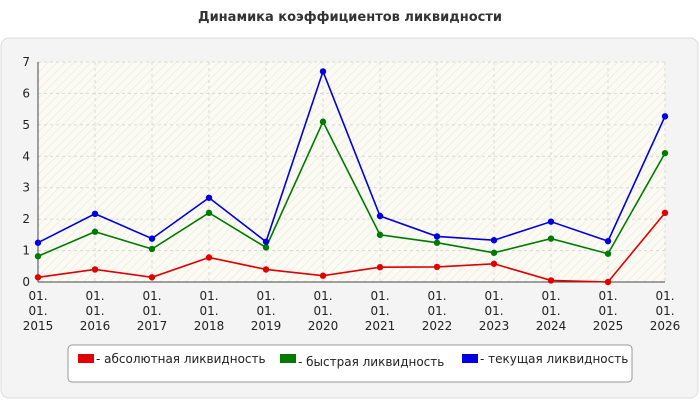 This screenshot has width=700, height=404. Describe the element at coordinates (551, 326) in the screenshot. I see `x-tick-line: 2024` at that location.